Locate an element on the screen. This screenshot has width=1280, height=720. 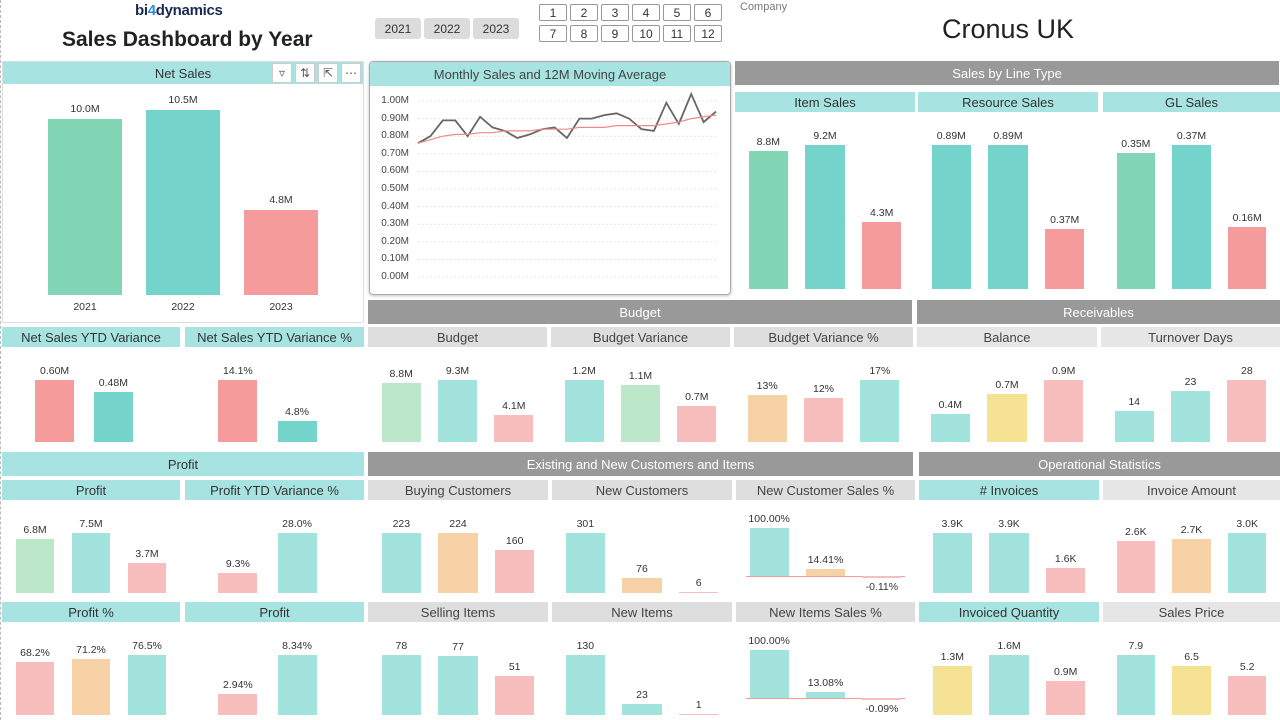
month-button-9: 9 is located at coordinates (615, 33).